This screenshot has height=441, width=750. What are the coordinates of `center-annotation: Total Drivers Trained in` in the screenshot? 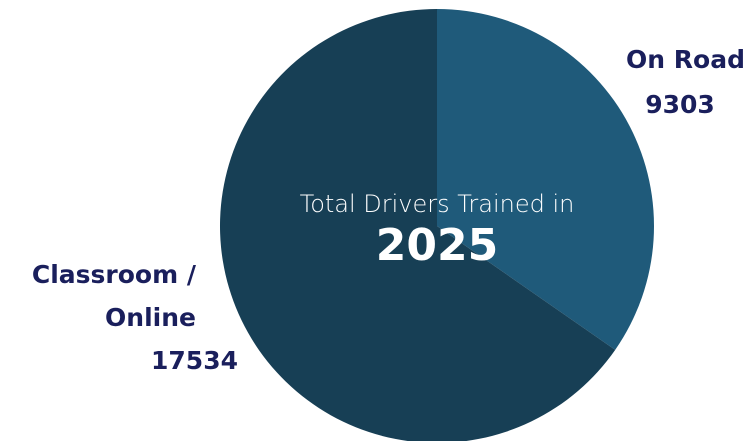 It's located at (437, 204).